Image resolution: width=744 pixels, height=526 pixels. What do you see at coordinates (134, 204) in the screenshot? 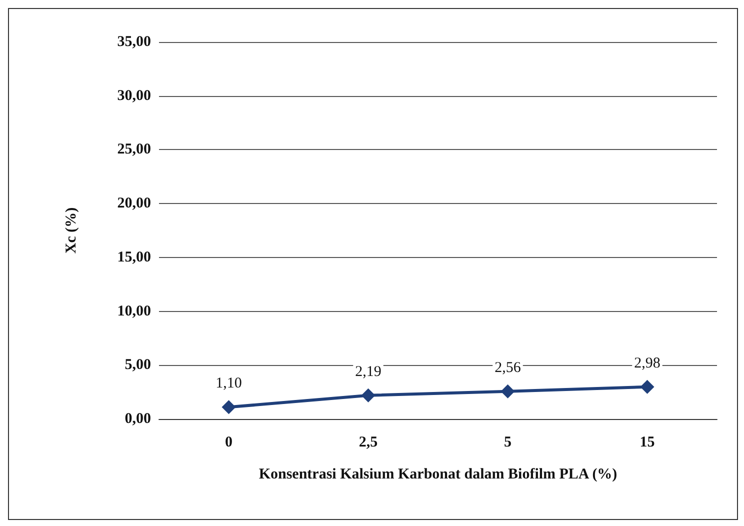
I see `y-tick-label: 20,00` at bounding box center [134, 204].